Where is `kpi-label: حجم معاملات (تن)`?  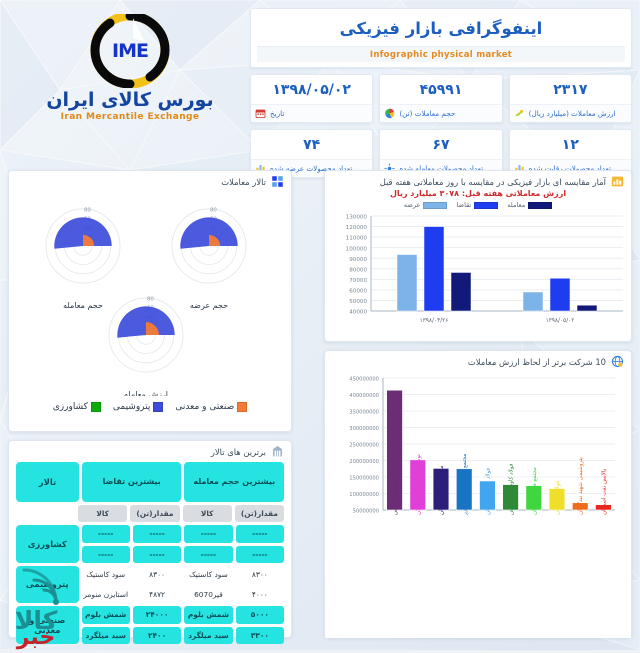 kpi-label: حجم معاملات (تن) is located at coordinates (427, 114).